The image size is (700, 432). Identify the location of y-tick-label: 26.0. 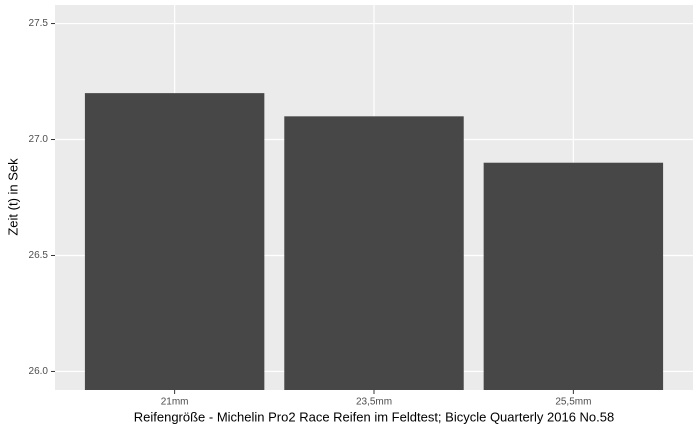
(39, 371).